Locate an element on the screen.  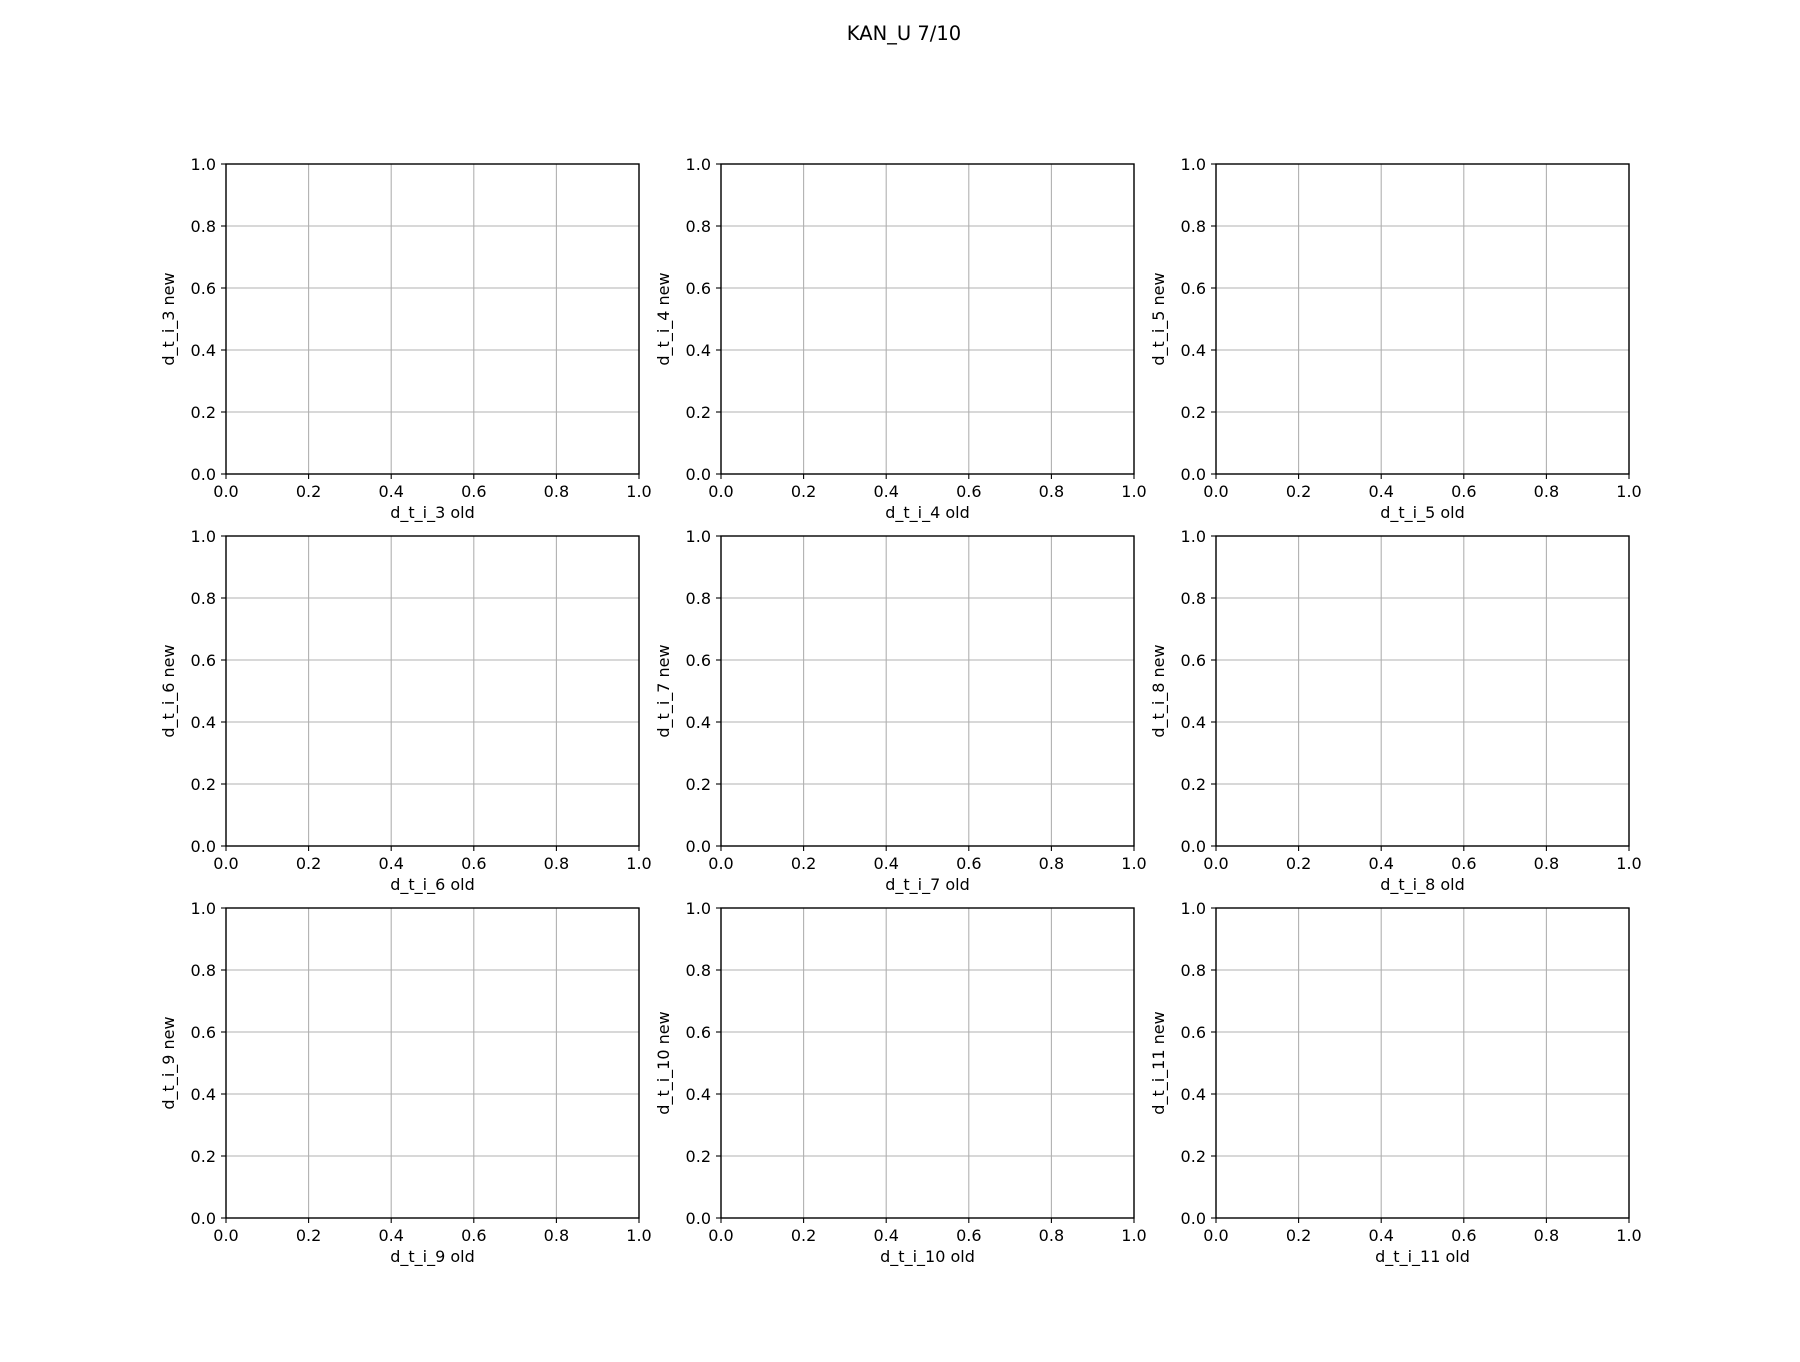
x-axis-label: d_t_i_3 old is located at coordinates (432, 513).